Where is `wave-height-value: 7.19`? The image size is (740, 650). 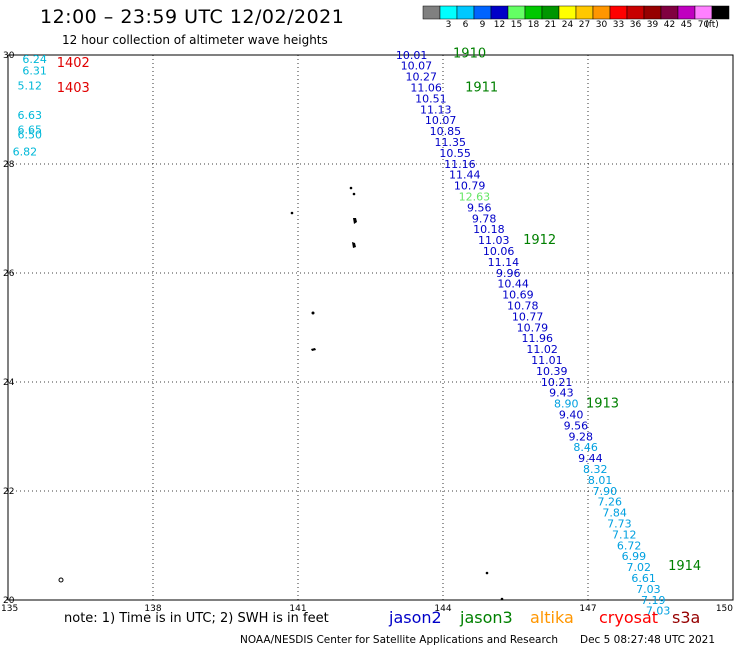 wave-height-value: 7.19 is located at coordinates (653, 600).